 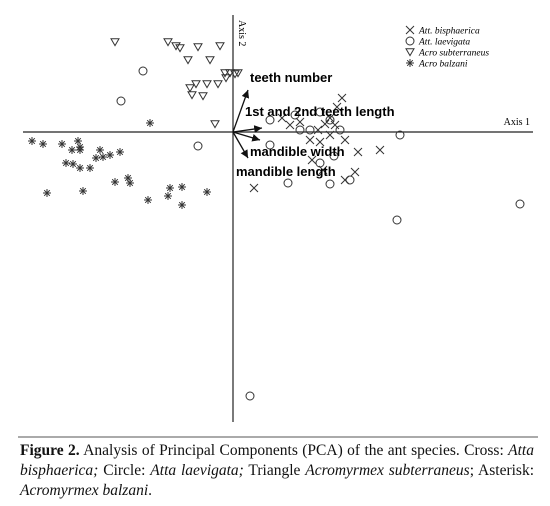 I want to click on x-axis-label: Axis 1, so click(x=517, y=122).